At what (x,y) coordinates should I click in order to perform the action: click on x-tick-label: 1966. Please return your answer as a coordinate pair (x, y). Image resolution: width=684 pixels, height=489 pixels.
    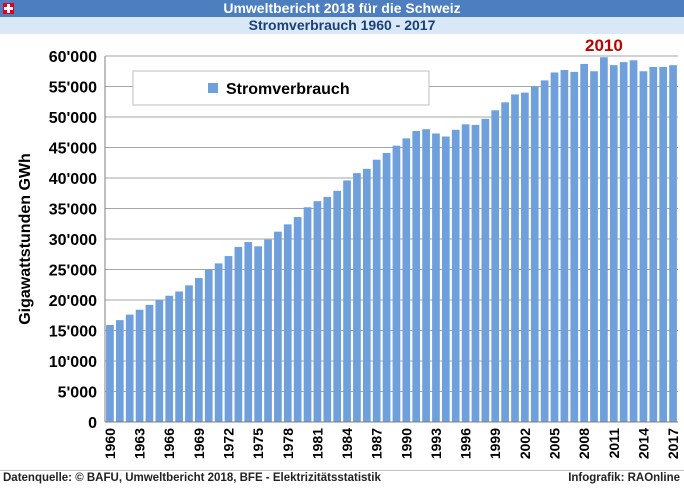
    Looking at the image, I should click on (169, 443).